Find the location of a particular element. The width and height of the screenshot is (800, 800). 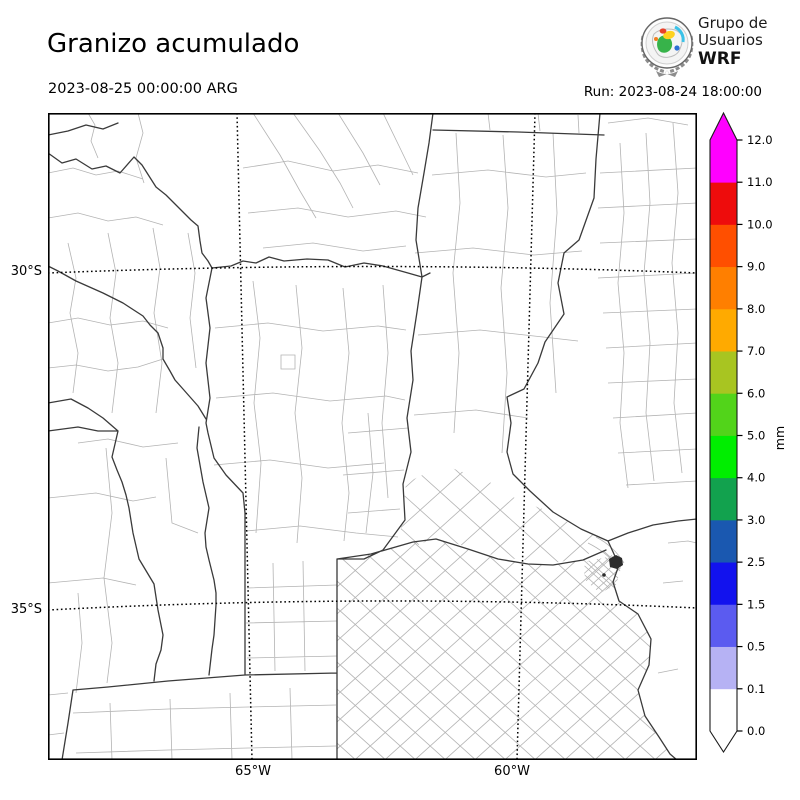

emblem-landmass is located at coordinates (667, 43).